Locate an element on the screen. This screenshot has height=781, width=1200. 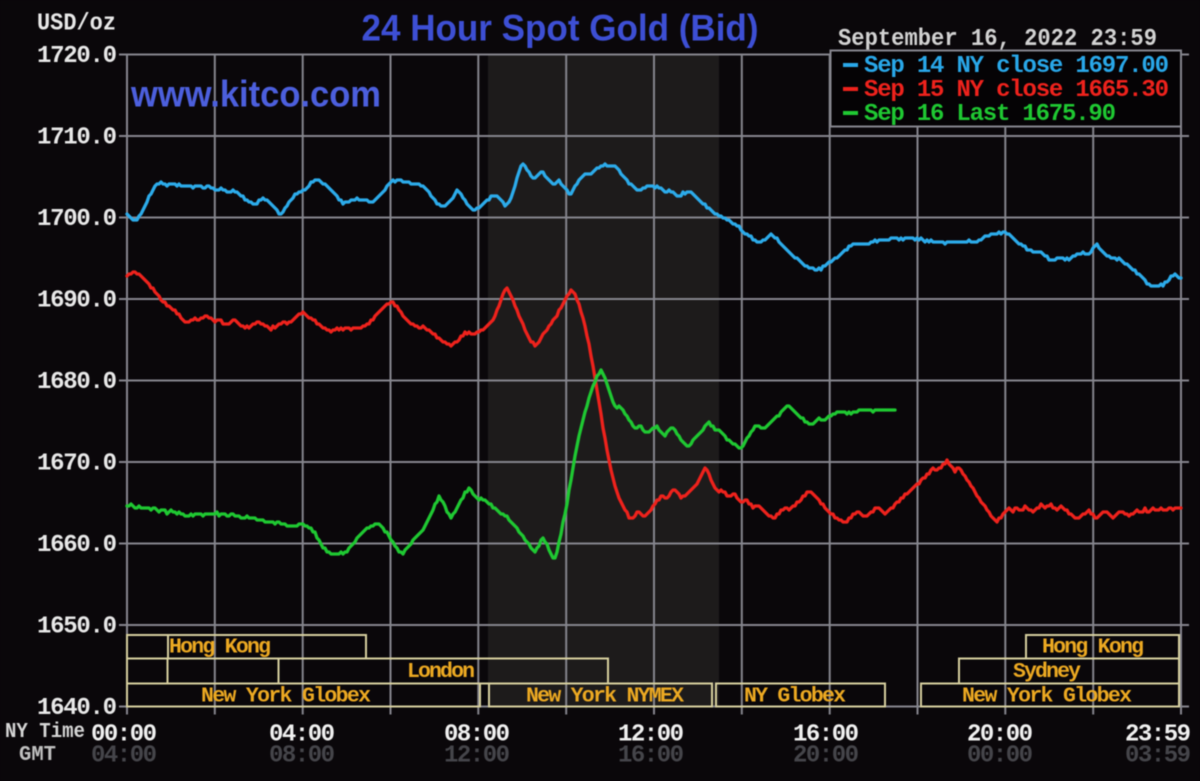
svg-text: Sep 14 NY close 1697.00 is located at coordinates (1016, 66).